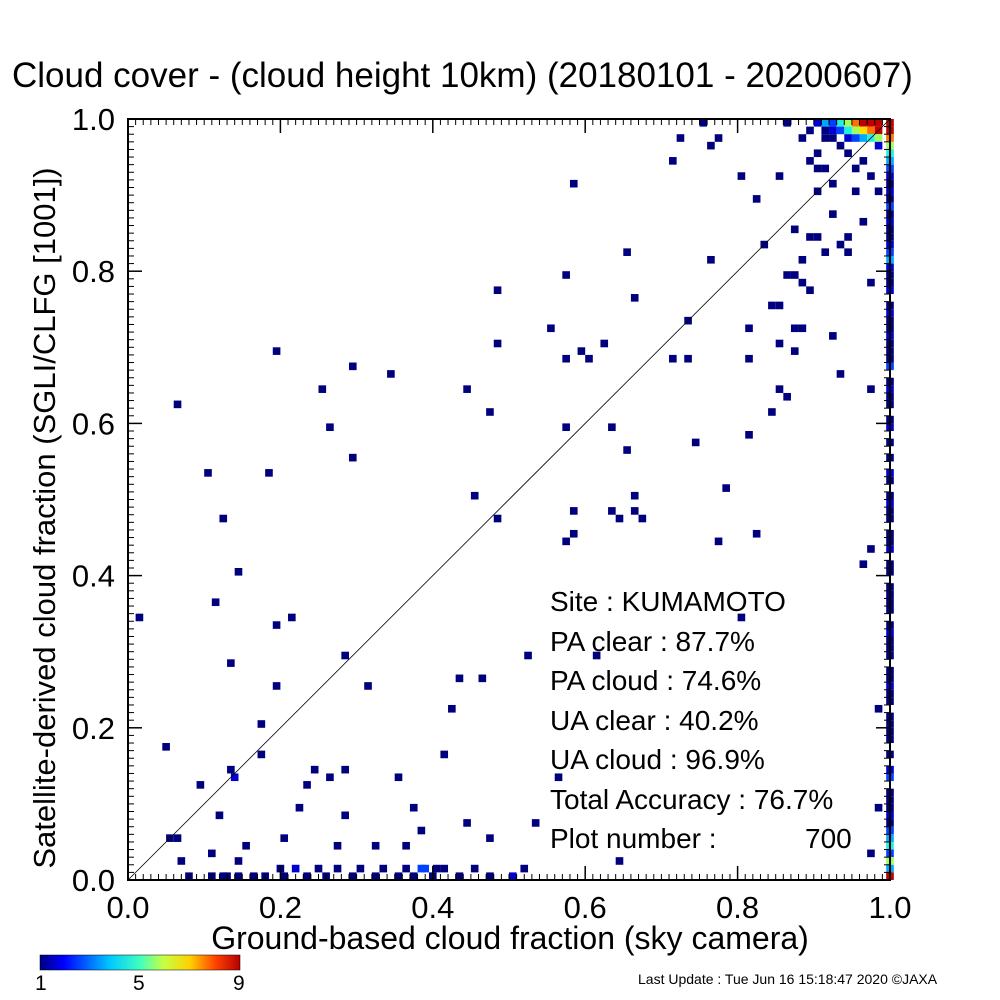 This screenshot has width=1000, height=1000. What do you see at coordinates (93, 576) in the screenshot?
I see `y-tick-label: 0.4` at bounding box center [93, 576].